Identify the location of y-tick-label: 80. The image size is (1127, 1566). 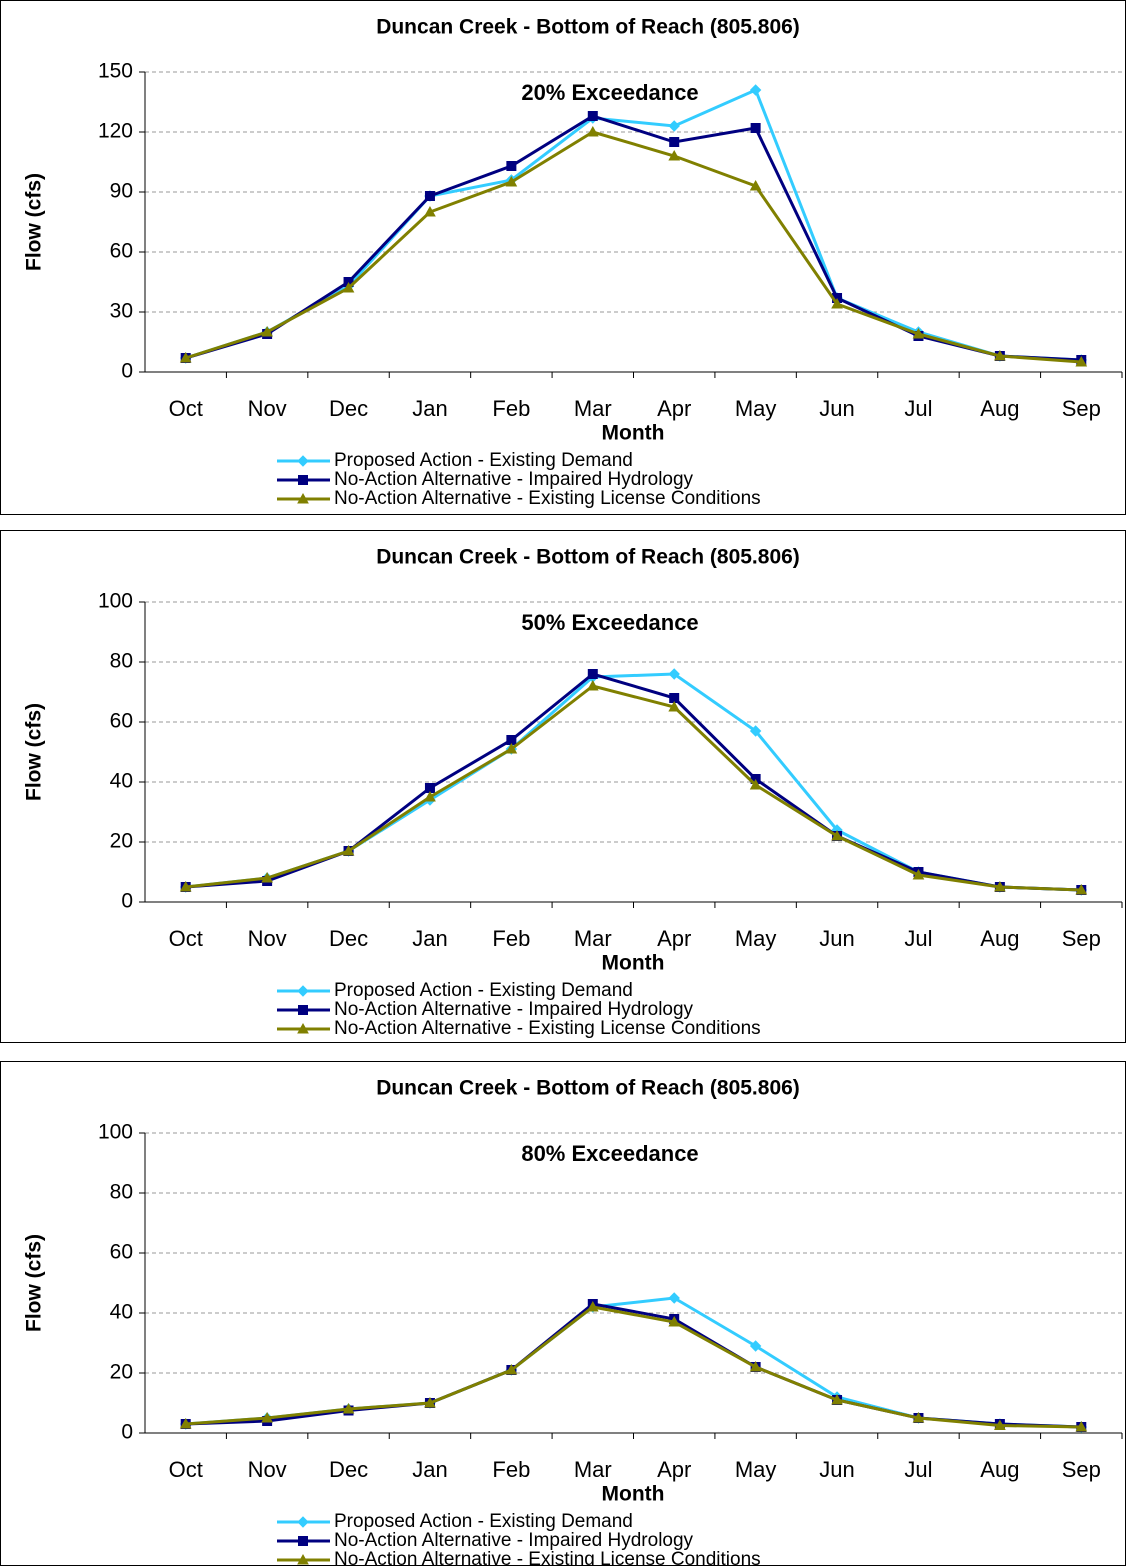
(121, 1192).